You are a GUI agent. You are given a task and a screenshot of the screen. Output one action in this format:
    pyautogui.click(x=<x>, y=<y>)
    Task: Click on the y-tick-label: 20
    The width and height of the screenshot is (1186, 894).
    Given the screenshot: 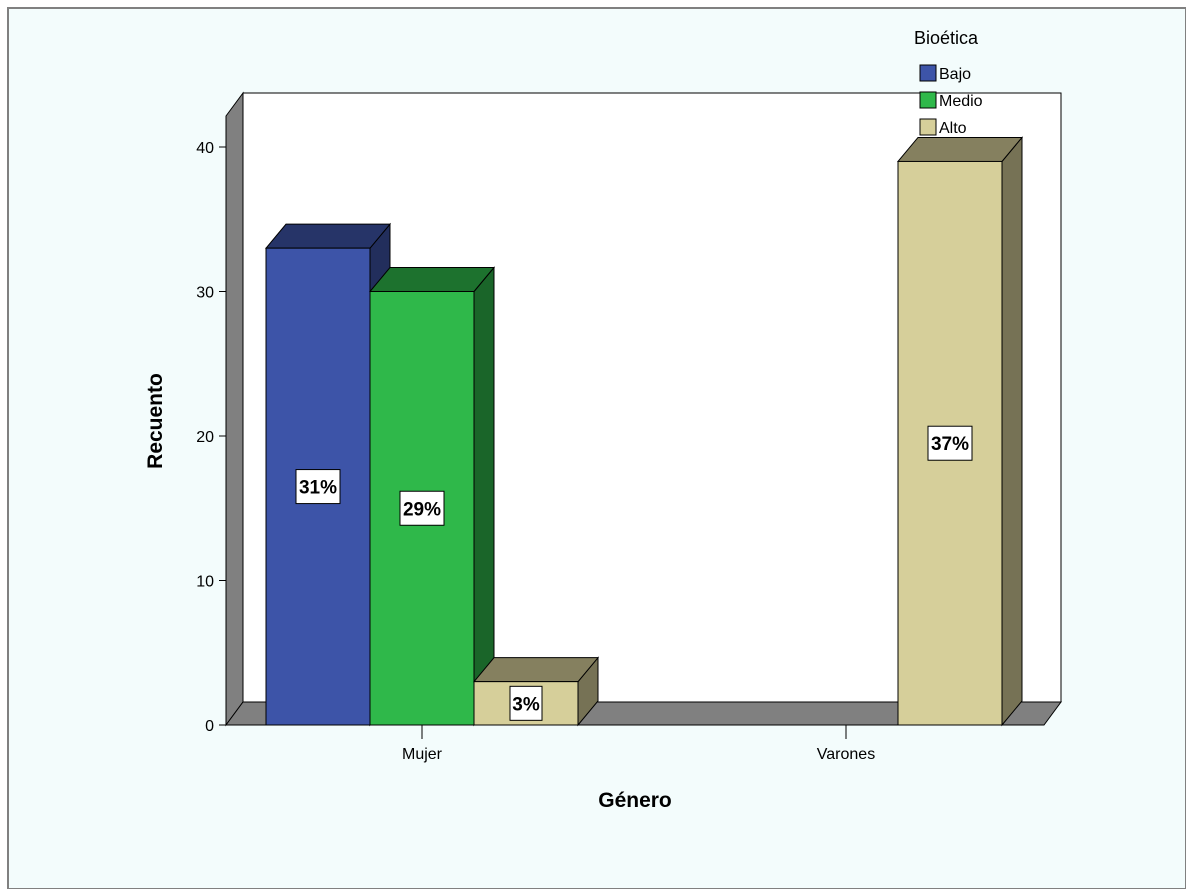 What is the action you would take?
    pyautogui.click(x=205, y=437)
    